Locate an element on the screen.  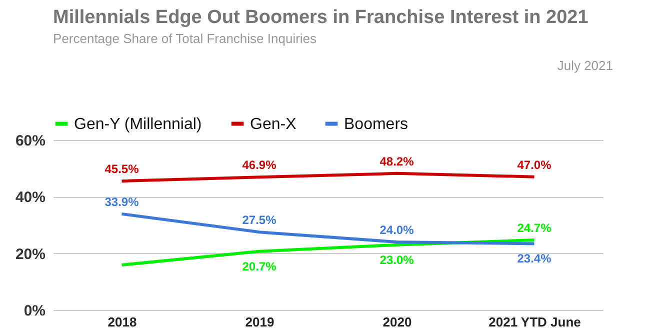
chart-title: Millennials Edge Out Boomers in Franchise Interest in 2021 is located at coordinates (321, 17).